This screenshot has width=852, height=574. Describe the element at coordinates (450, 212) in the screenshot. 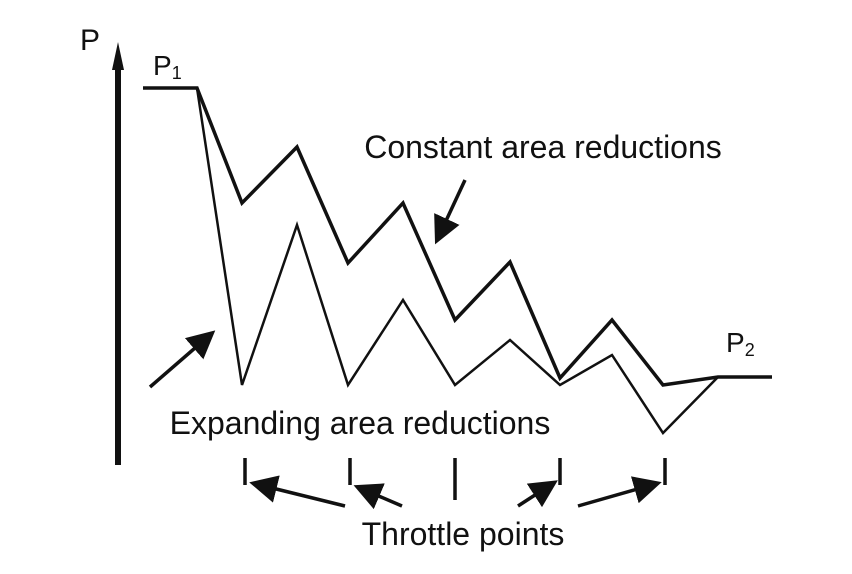

I see `constant-arrow` at that location.